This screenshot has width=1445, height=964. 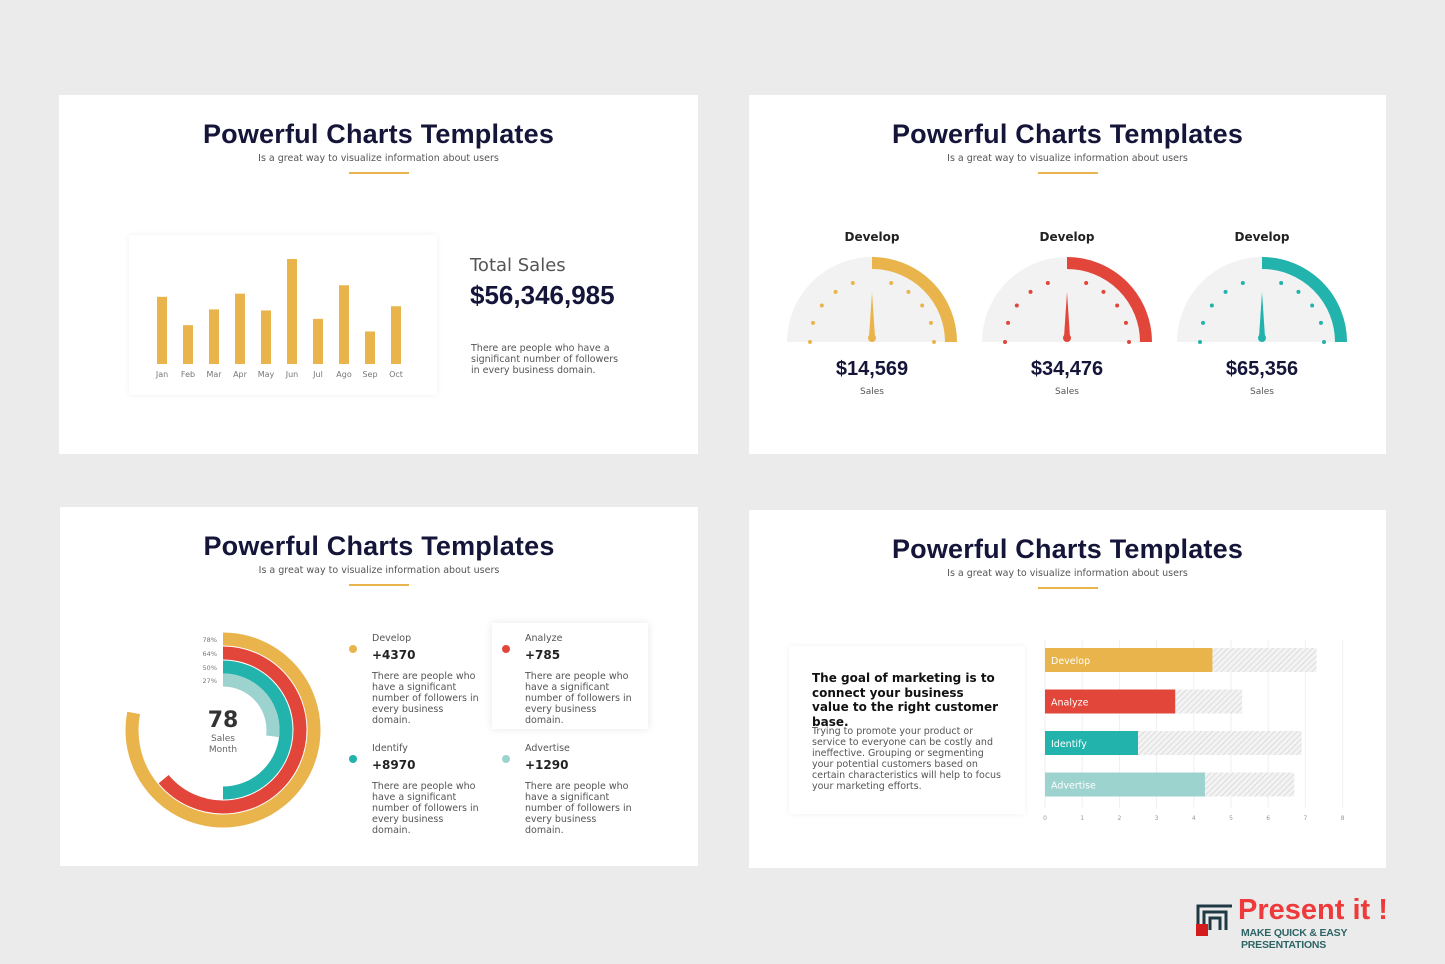 I want to click on gauge: Develop $34,476 Sales, so click(x=1067, y=315).